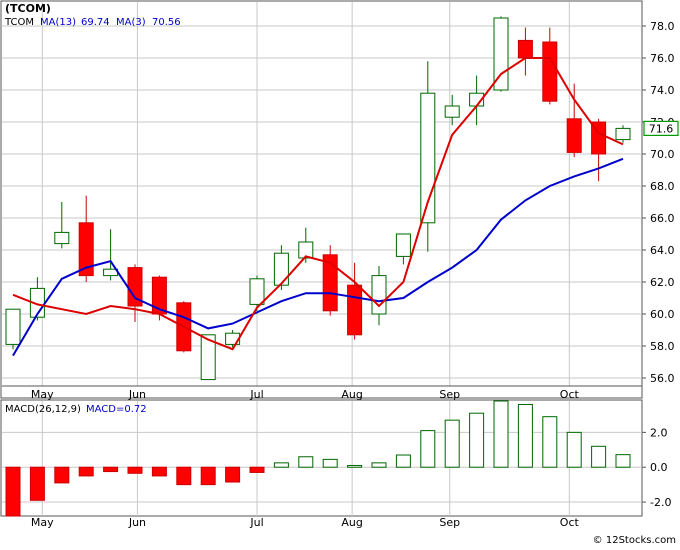 This screenshot has width=680, height=550. Describe the element at coordinates (570, 394) in the screenshot. I see `month-label: Oct` at that location.